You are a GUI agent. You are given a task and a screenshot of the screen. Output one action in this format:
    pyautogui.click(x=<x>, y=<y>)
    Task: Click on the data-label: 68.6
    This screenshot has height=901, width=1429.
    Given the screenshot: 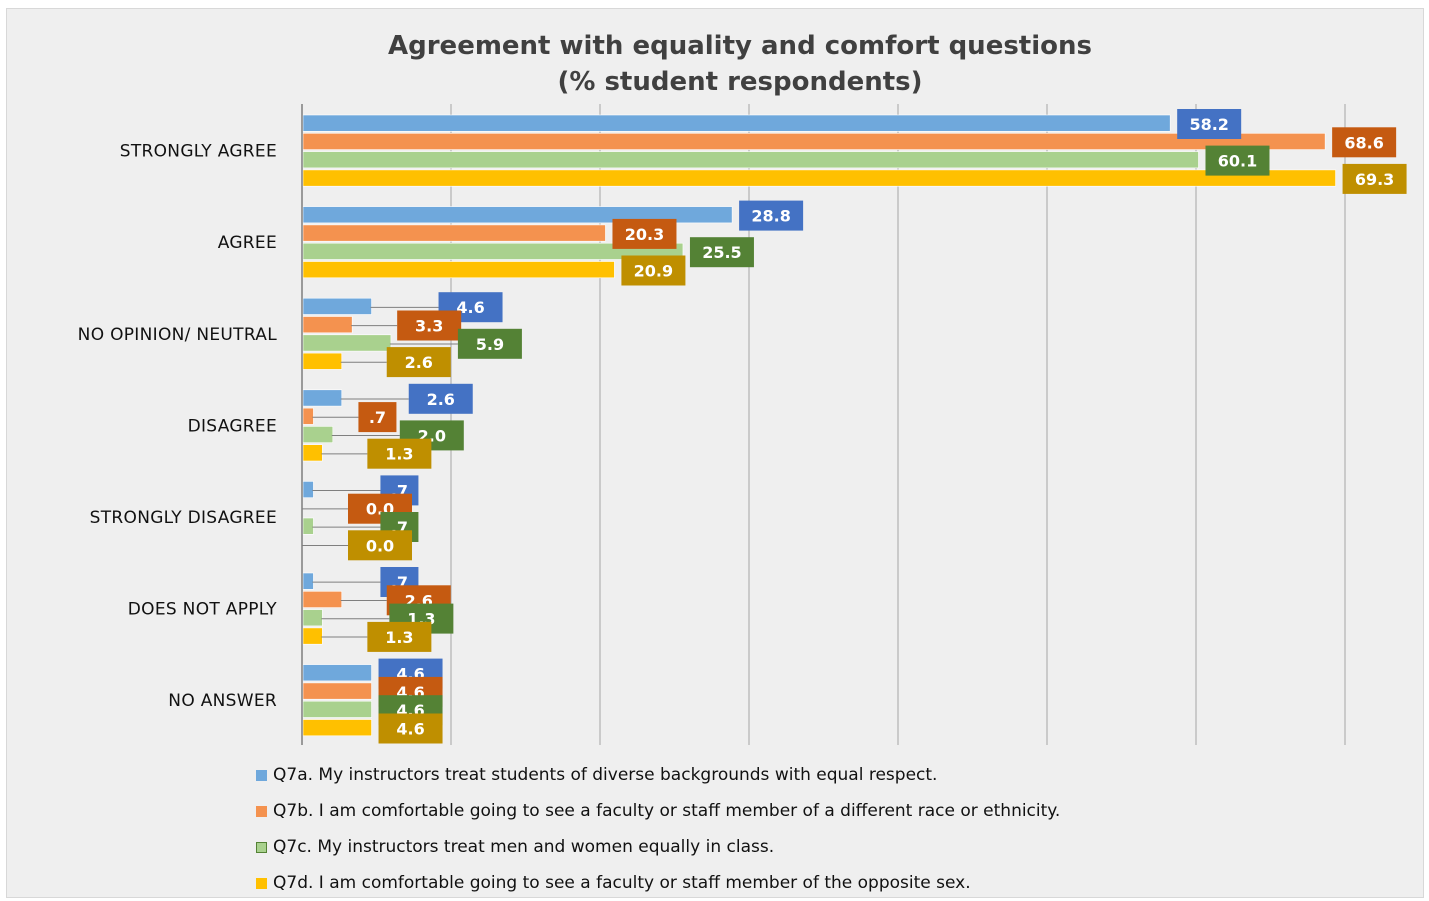 What is the action you would take?
    pyautogui.click(x=1363, y=142)
    